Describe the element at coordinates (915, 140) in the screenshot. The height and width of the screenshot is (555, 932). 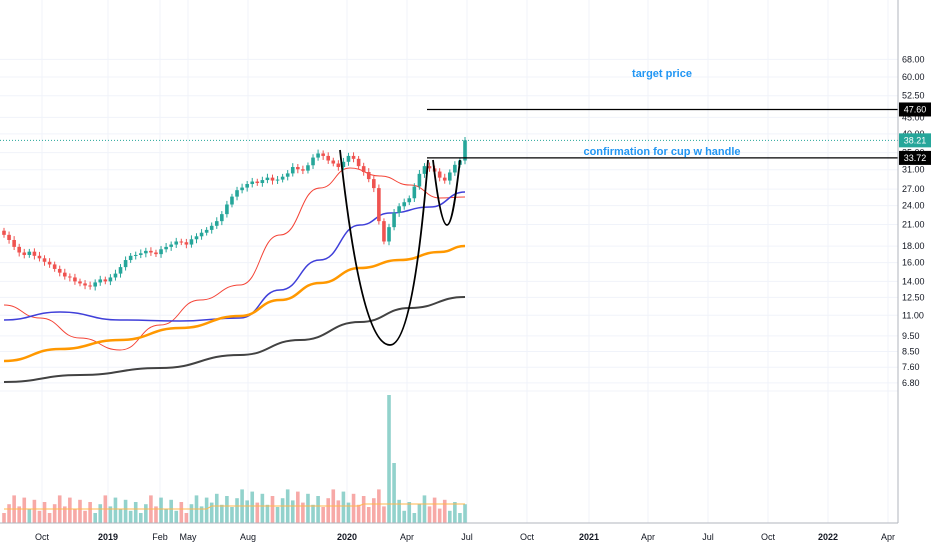
I see `price-tag-label: 38.21` at that location.